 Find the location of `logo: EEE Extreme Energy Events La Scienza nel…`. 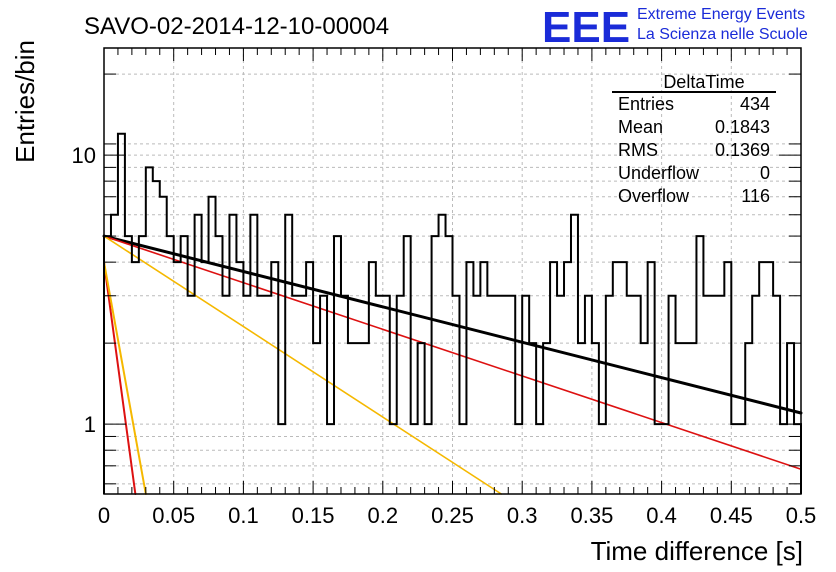

logo: EEE Extreme Energy Events La Scienza nel… is located at coordinates (675, 27).